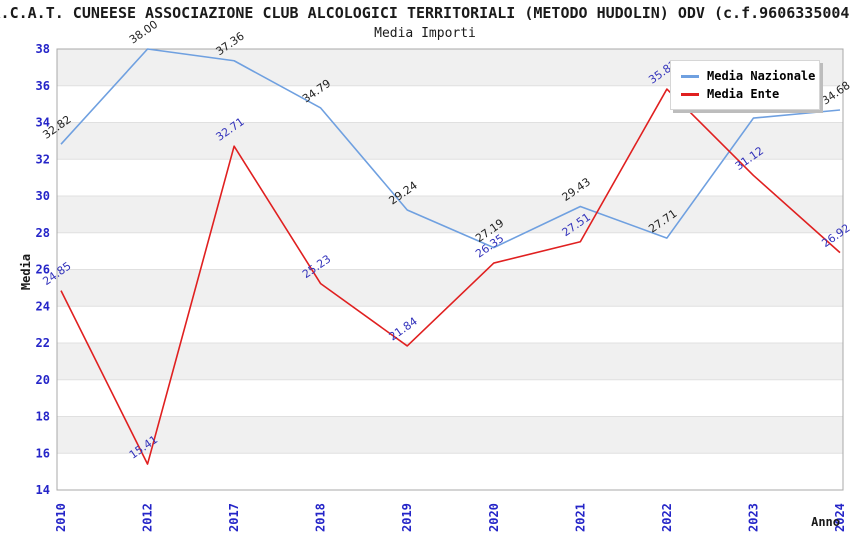 Image resolution: width=850 pixels, height=550 pixels. Describe the element at coordinates (43, 453) in the screenshot. I see `y-tick-label: 16` at that location.